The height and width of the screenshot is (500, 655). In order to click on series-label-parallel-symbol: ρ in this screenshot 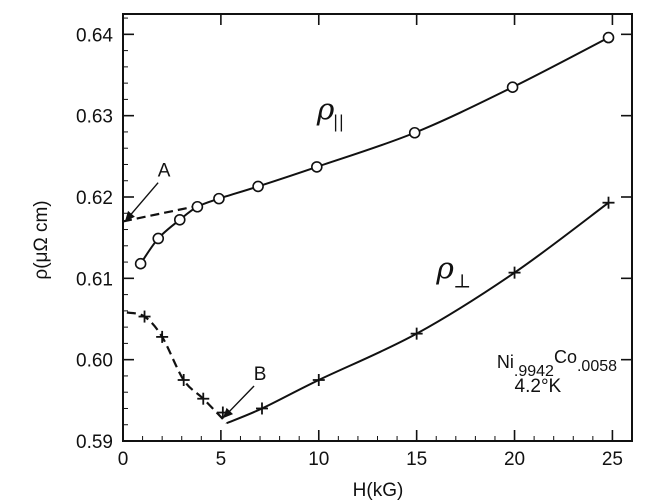, I will do `click(325, 110)`.